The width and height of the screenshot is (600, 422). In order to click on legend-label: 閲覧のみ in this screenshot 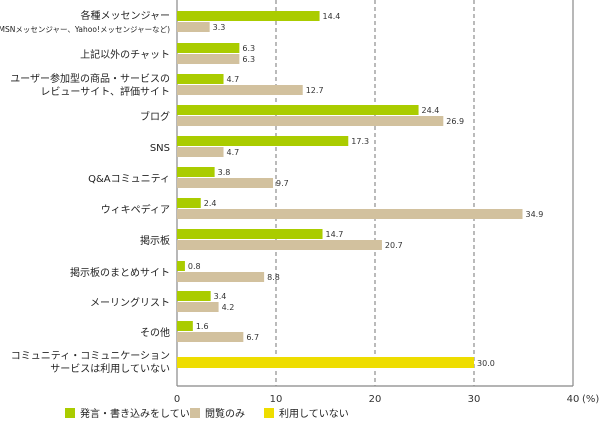, I will do `click(225, 414)`.